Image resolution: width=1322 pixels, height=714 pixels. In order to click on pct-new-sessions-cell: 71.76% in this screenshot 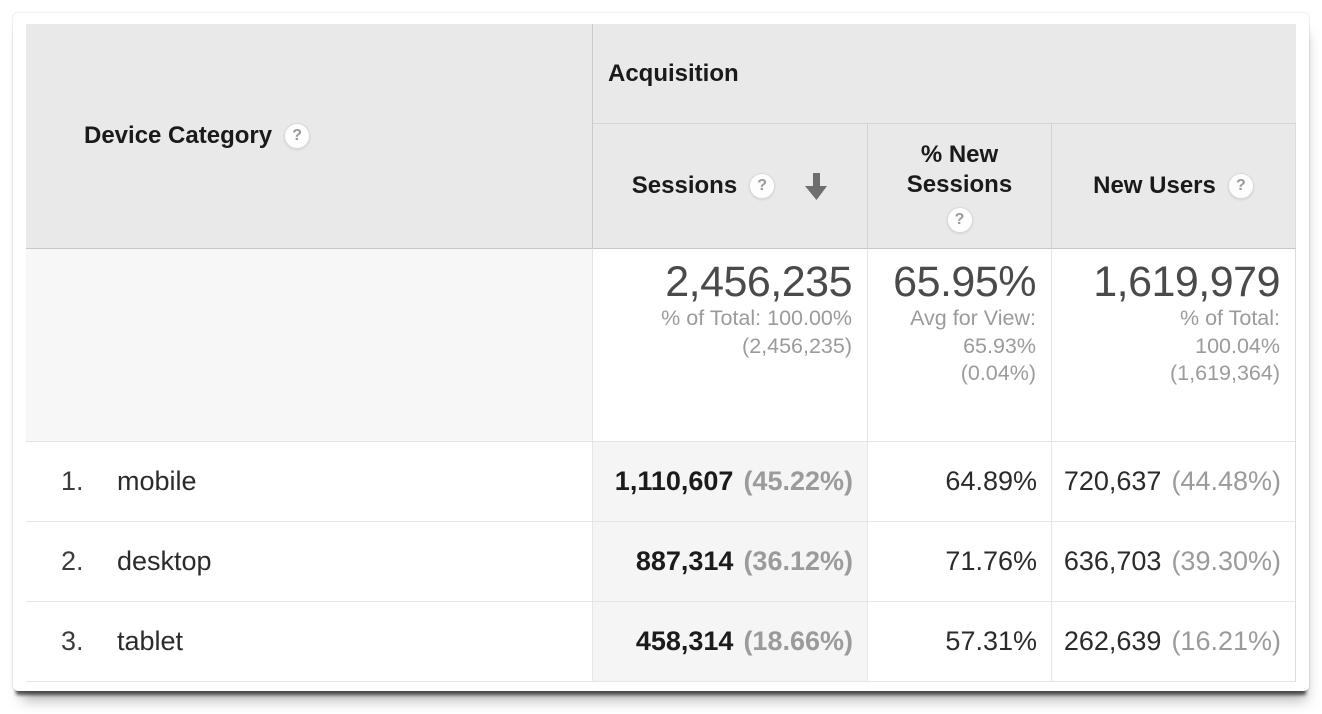, I will do `click(959, 562)`.